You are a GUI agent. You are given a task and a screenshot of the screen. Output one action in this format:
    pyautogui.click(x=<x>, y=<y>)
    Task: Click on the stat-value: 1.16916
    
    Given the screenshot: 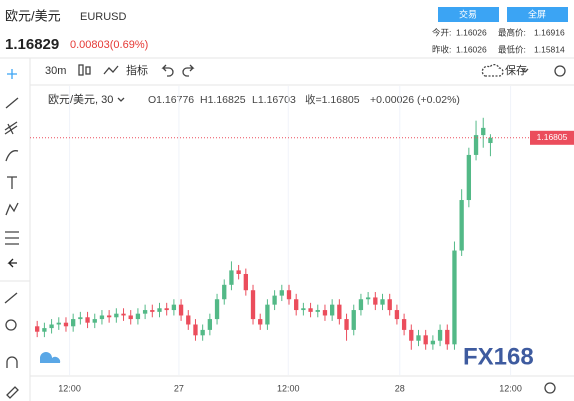 What is the action you would take?
    pyautogui.click(x=549, y=32)
    